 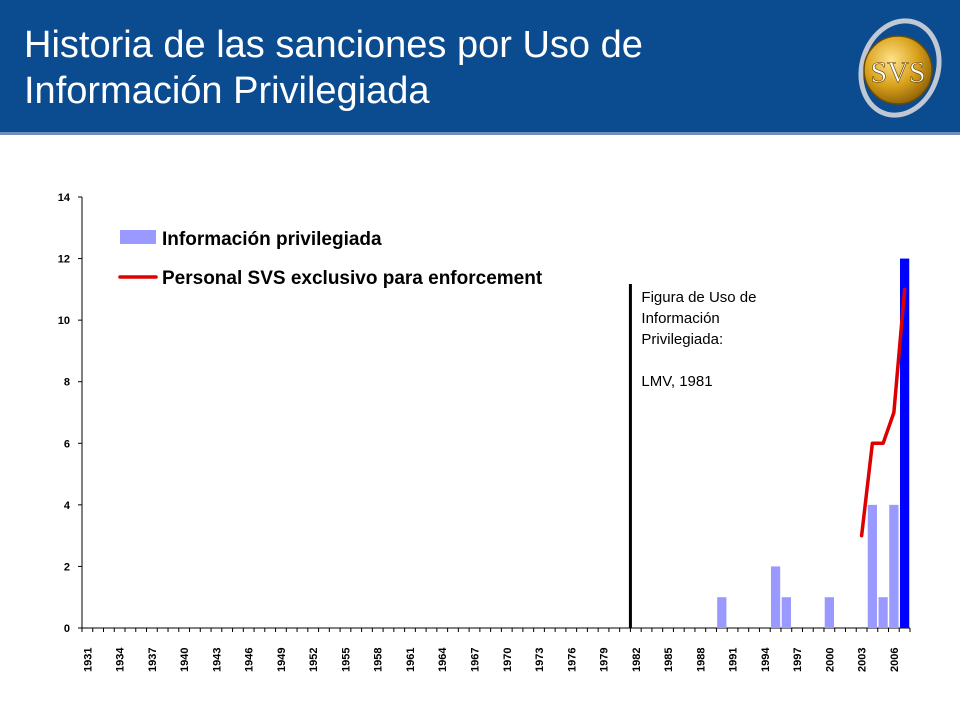 What do you see at coordinates (680, 318) in the screenshot?
I see `annotation-text: Información` at bounding box center [680, 318].